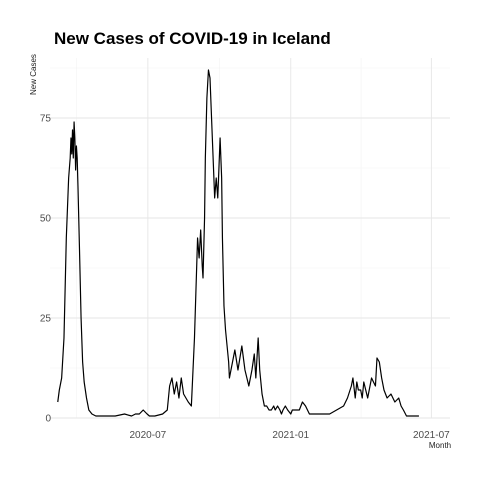 The width and height of the screenshot is (480, 480). What do you see at coordinates (46, 219) in the screenshot?
I see `y-tick-label: 50` at bounding box center [46, 219].